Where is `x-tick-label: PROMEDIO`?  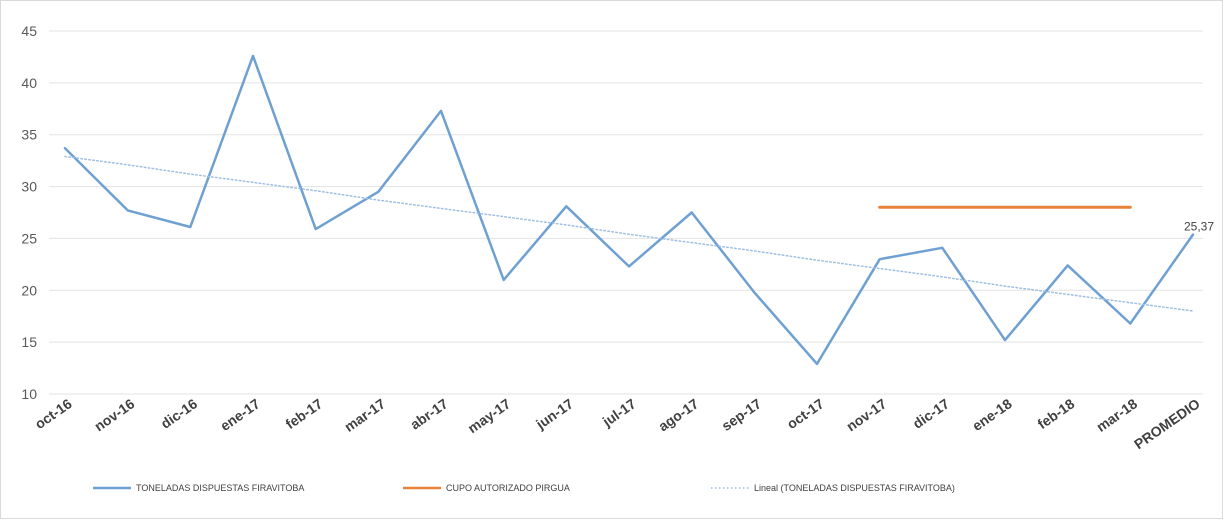 x-tick-label: PROMEDIO is located at coordinates (1167, 423).